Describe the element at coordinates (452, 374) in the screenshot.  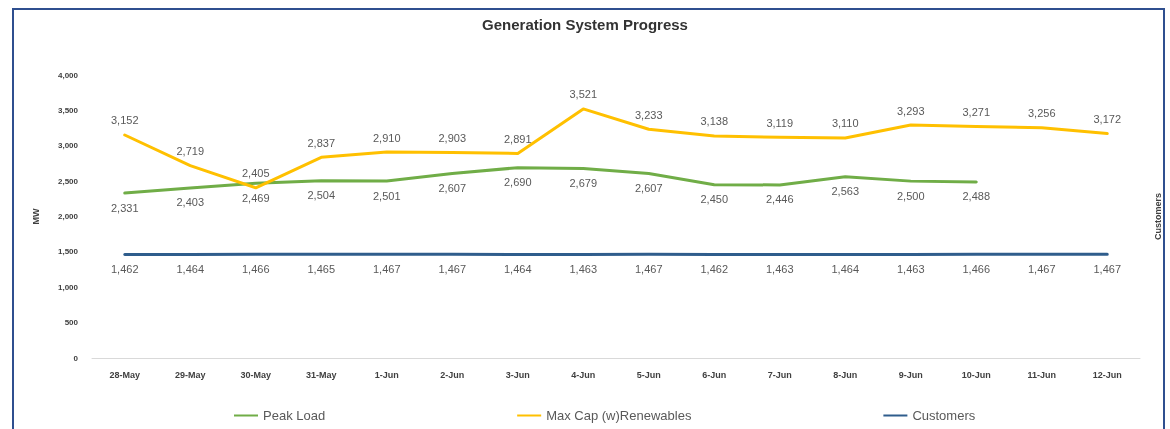
I see `x-tick-label: 2-Jun` at that location.